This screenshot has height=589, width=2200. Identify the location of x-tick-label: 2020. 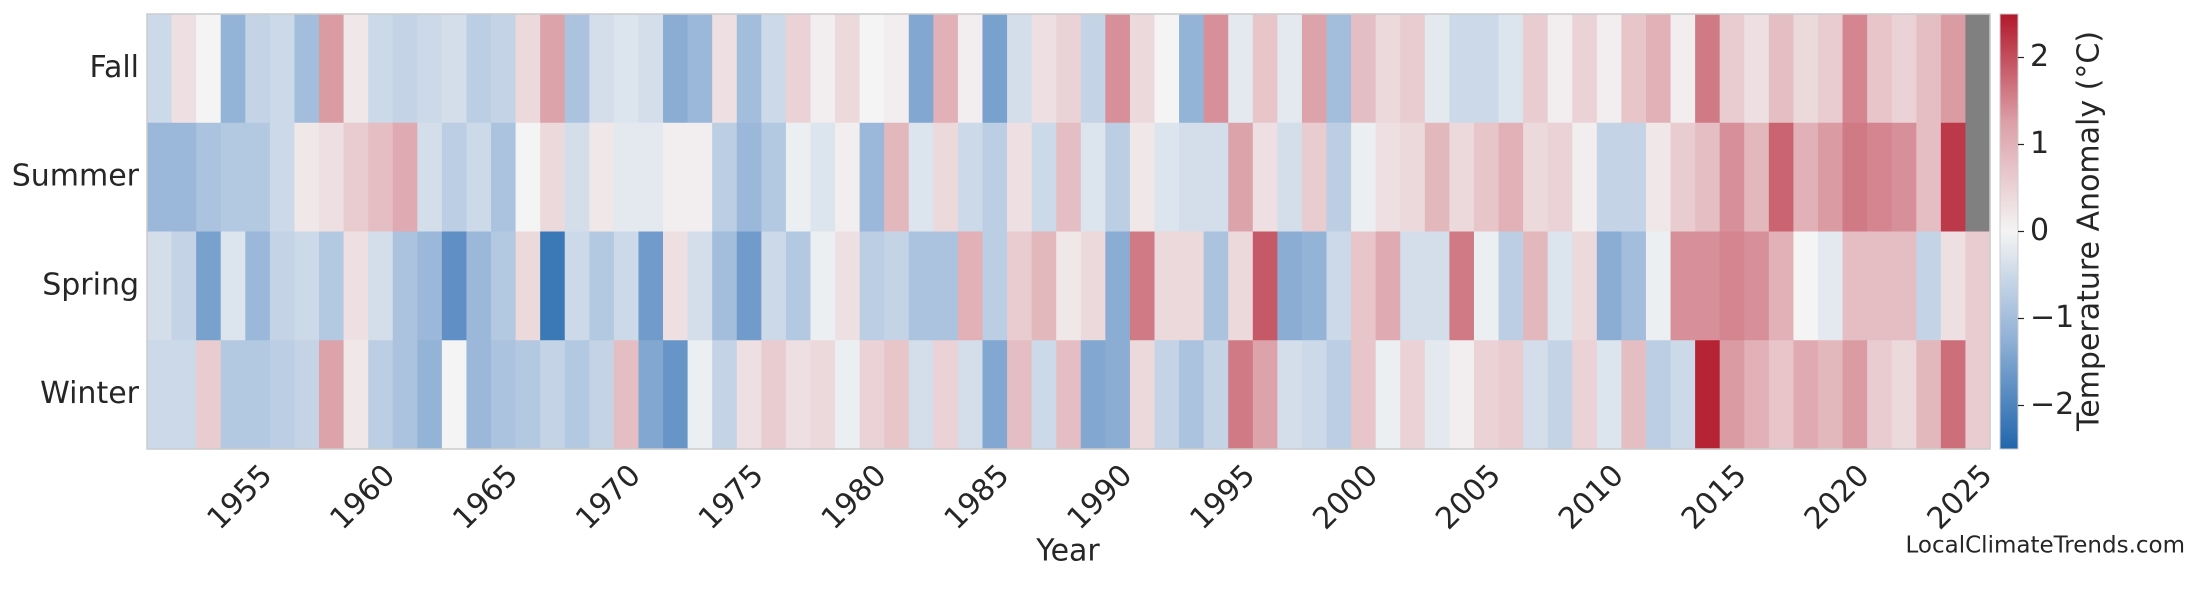
(1837, 497).